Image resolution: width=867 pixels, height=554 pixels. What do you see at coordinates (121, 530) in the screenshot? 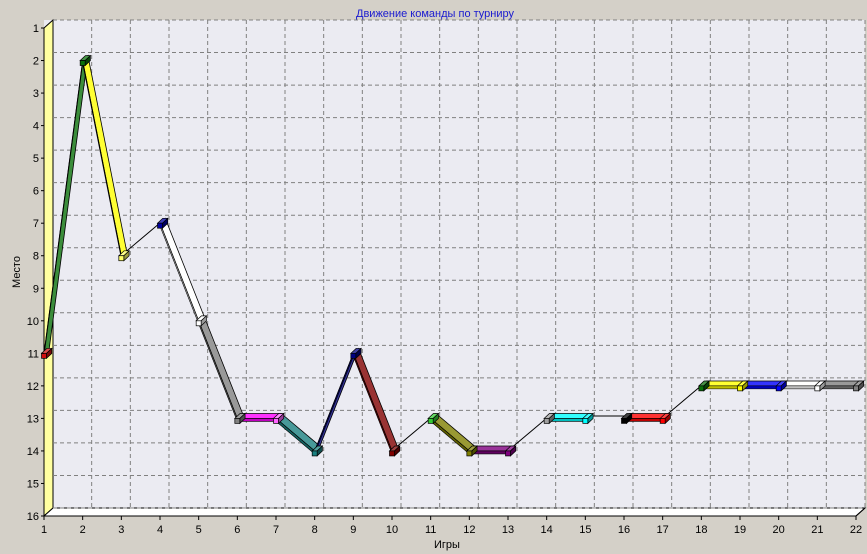
I see `x-tick-label: 3` at bounding box center [121, 530].